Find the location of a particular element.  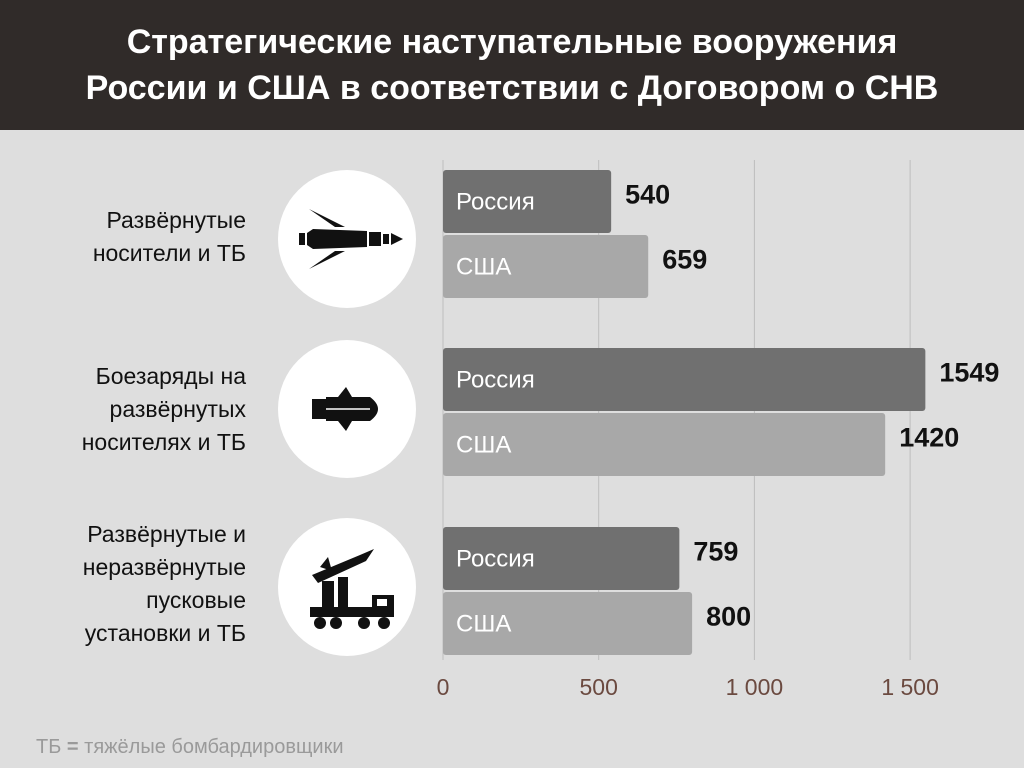

category-label-warheads: Боезаряды на развёрнутых носителях и ТБ is located at coordinates (128, 409).